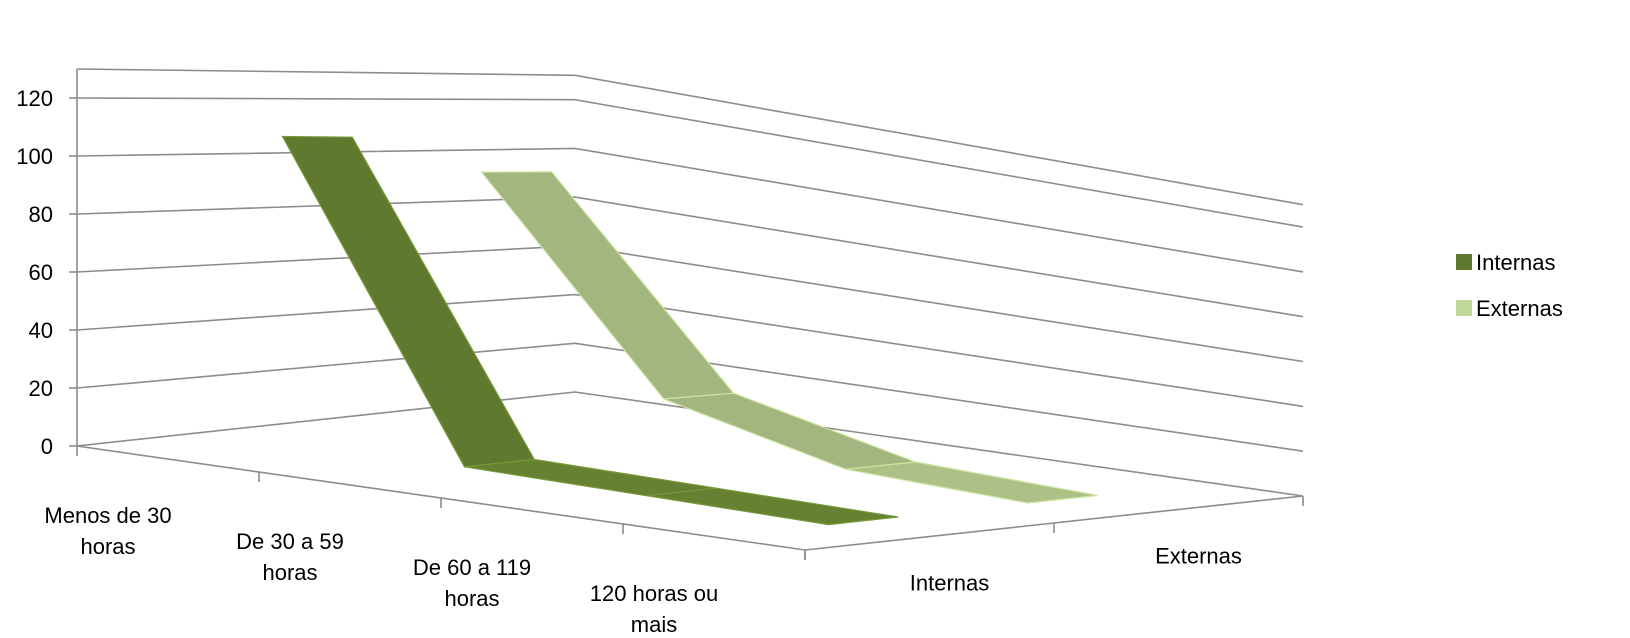 Image resolution: width=1630 pixels, height=638 pixels. Describe the element at coordinates (41, 330) in the screenshot. I see `y-tick-label: 40` at that location.